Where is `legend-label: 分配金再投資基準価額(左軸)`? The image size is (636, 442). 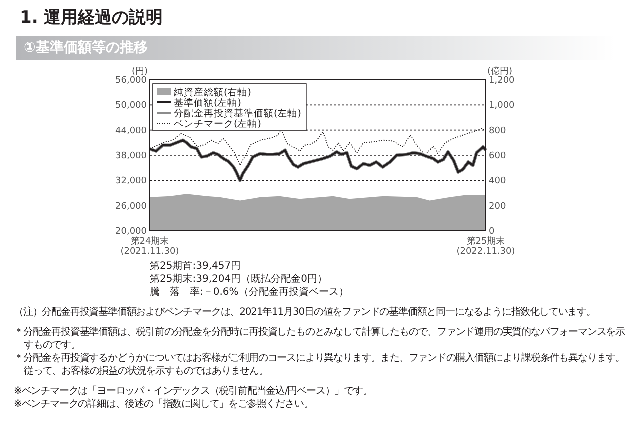 legend-label: 分配金再投資基準価額(左軸) is located at coordinates (238, 113).